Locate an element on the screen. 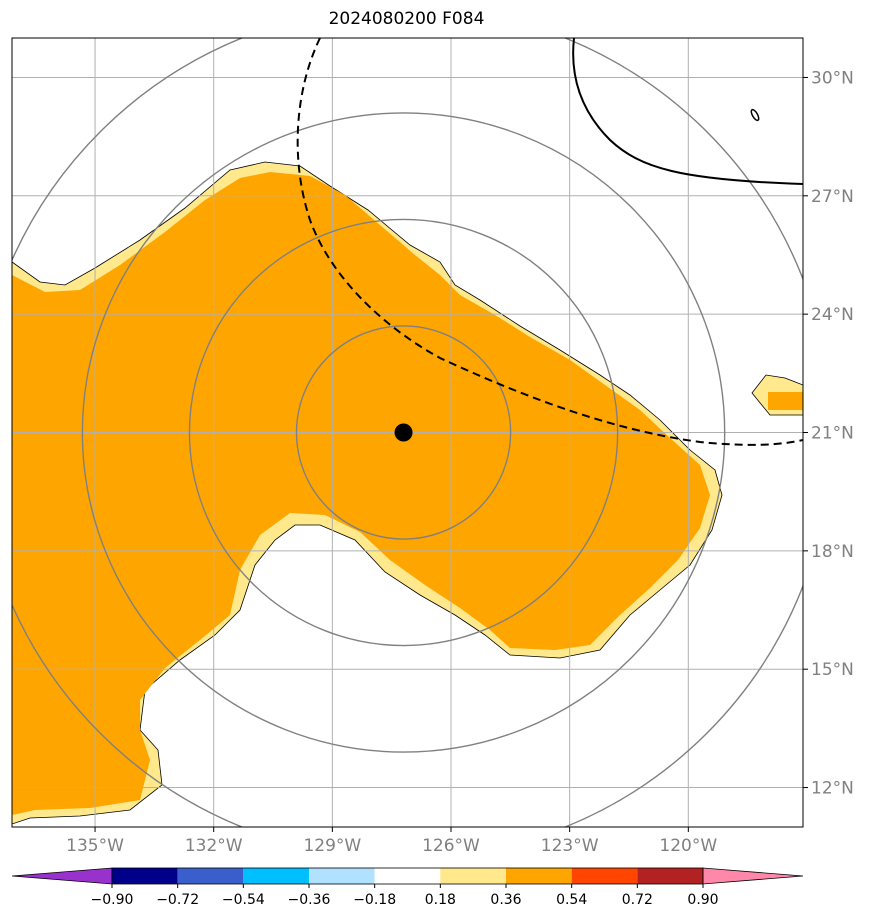 The image size is (873, 924). x-tick-label: 129°W is located at coordinates (332, 846).